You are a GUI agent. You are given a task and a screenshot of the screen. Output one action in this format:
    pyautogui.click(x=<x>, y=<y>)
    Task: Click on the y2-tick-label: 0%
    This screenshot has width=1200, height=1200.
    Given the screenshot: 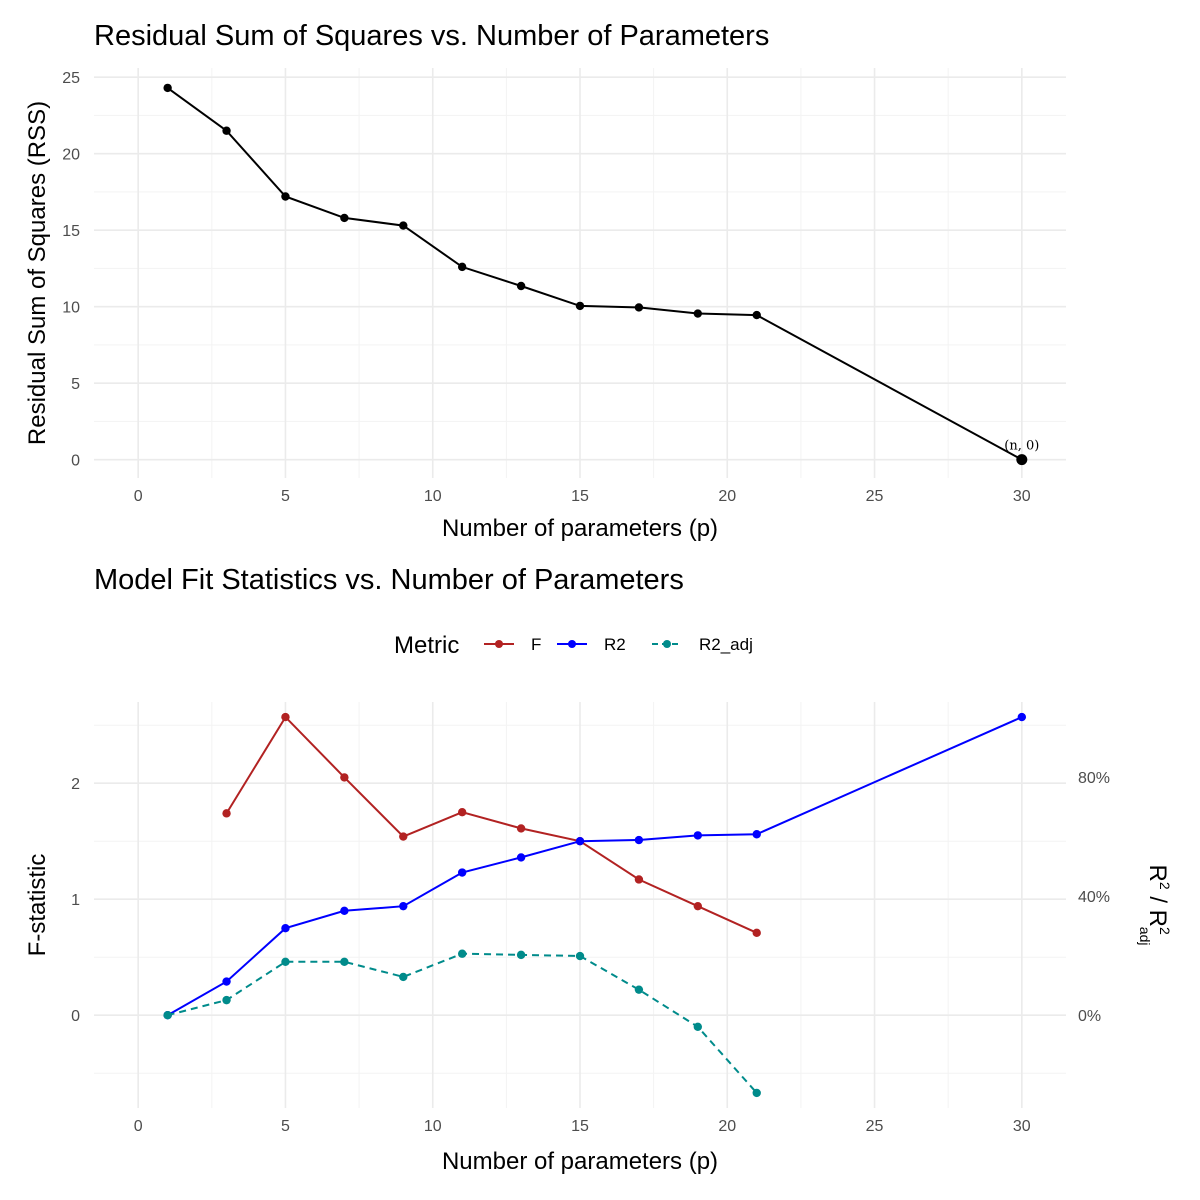 What is the action you would take?
    pyautogui.click(x=1089, y=1016)
    